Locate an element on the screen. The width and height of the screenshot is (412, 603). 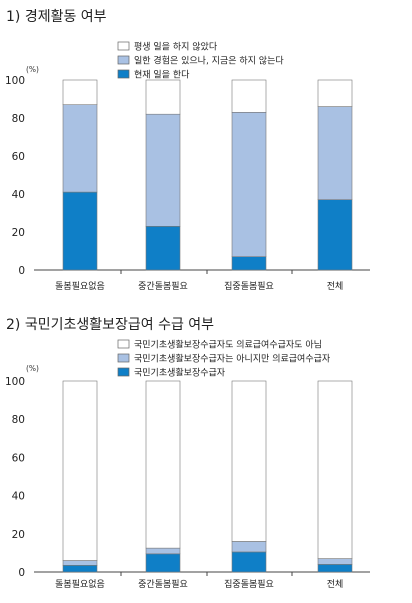
chart2-legend-label-2: 국민기초생활보장수급자도 의료급여수급자도 아님 is located at coordinates (228, 345).